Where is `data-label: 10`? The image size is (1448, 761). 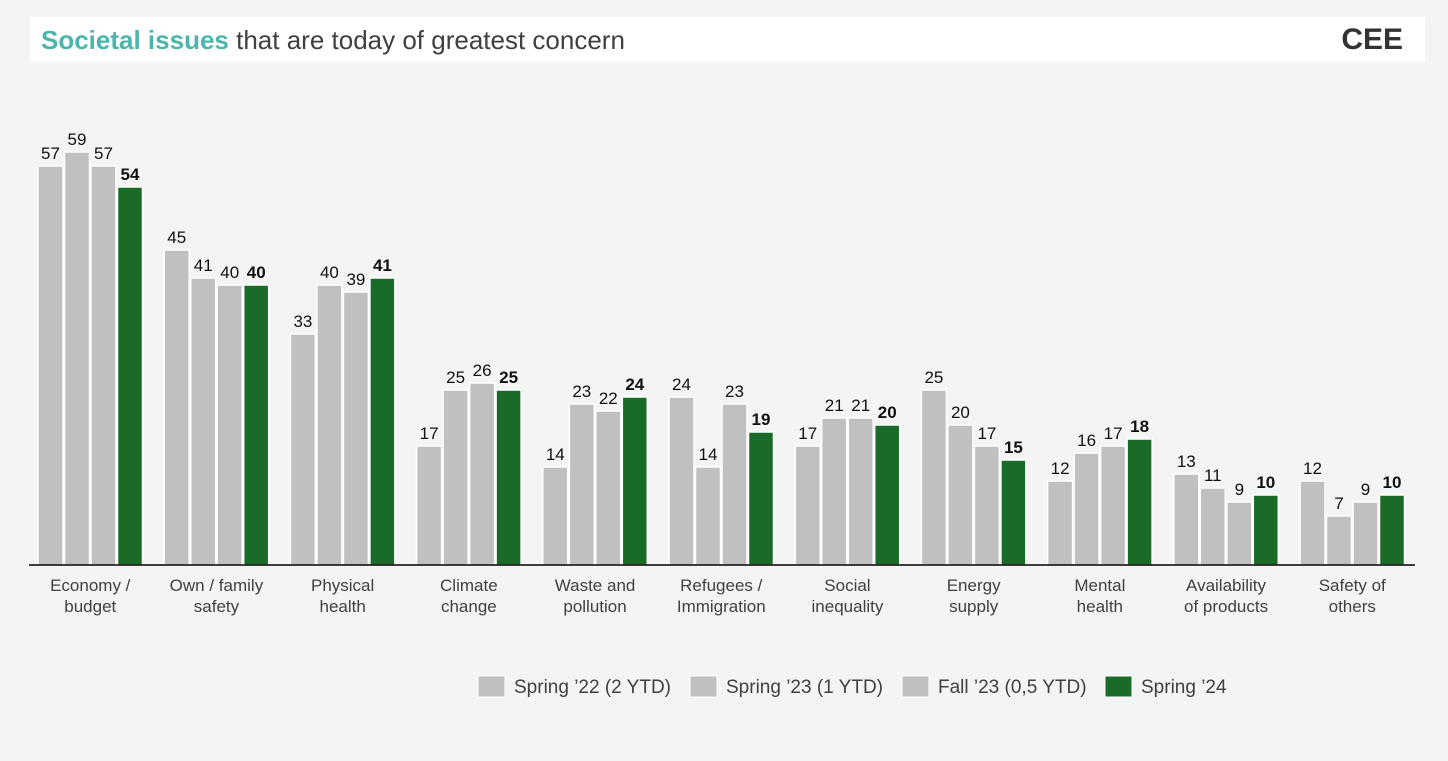 data-label: 10 is located at coordinates (1265, 482).